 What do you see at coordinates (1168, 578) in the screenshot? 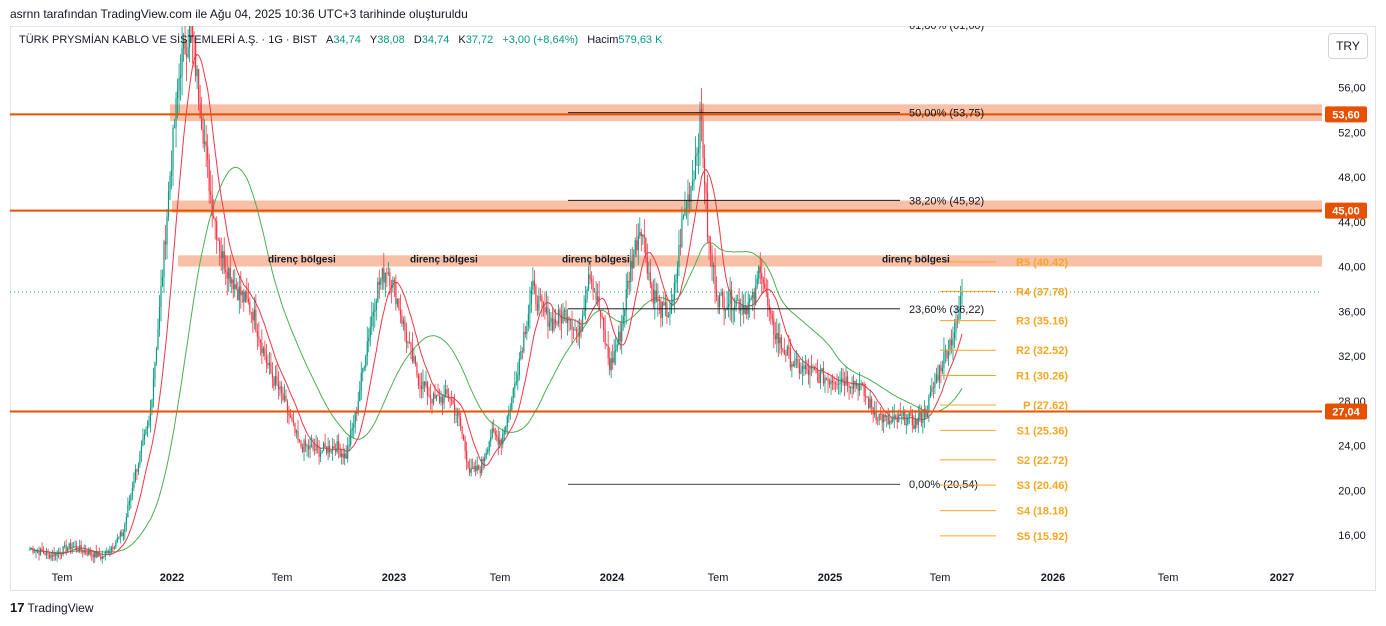
I see `x-tick-label: Tem` at bounding box center [1168, 578].